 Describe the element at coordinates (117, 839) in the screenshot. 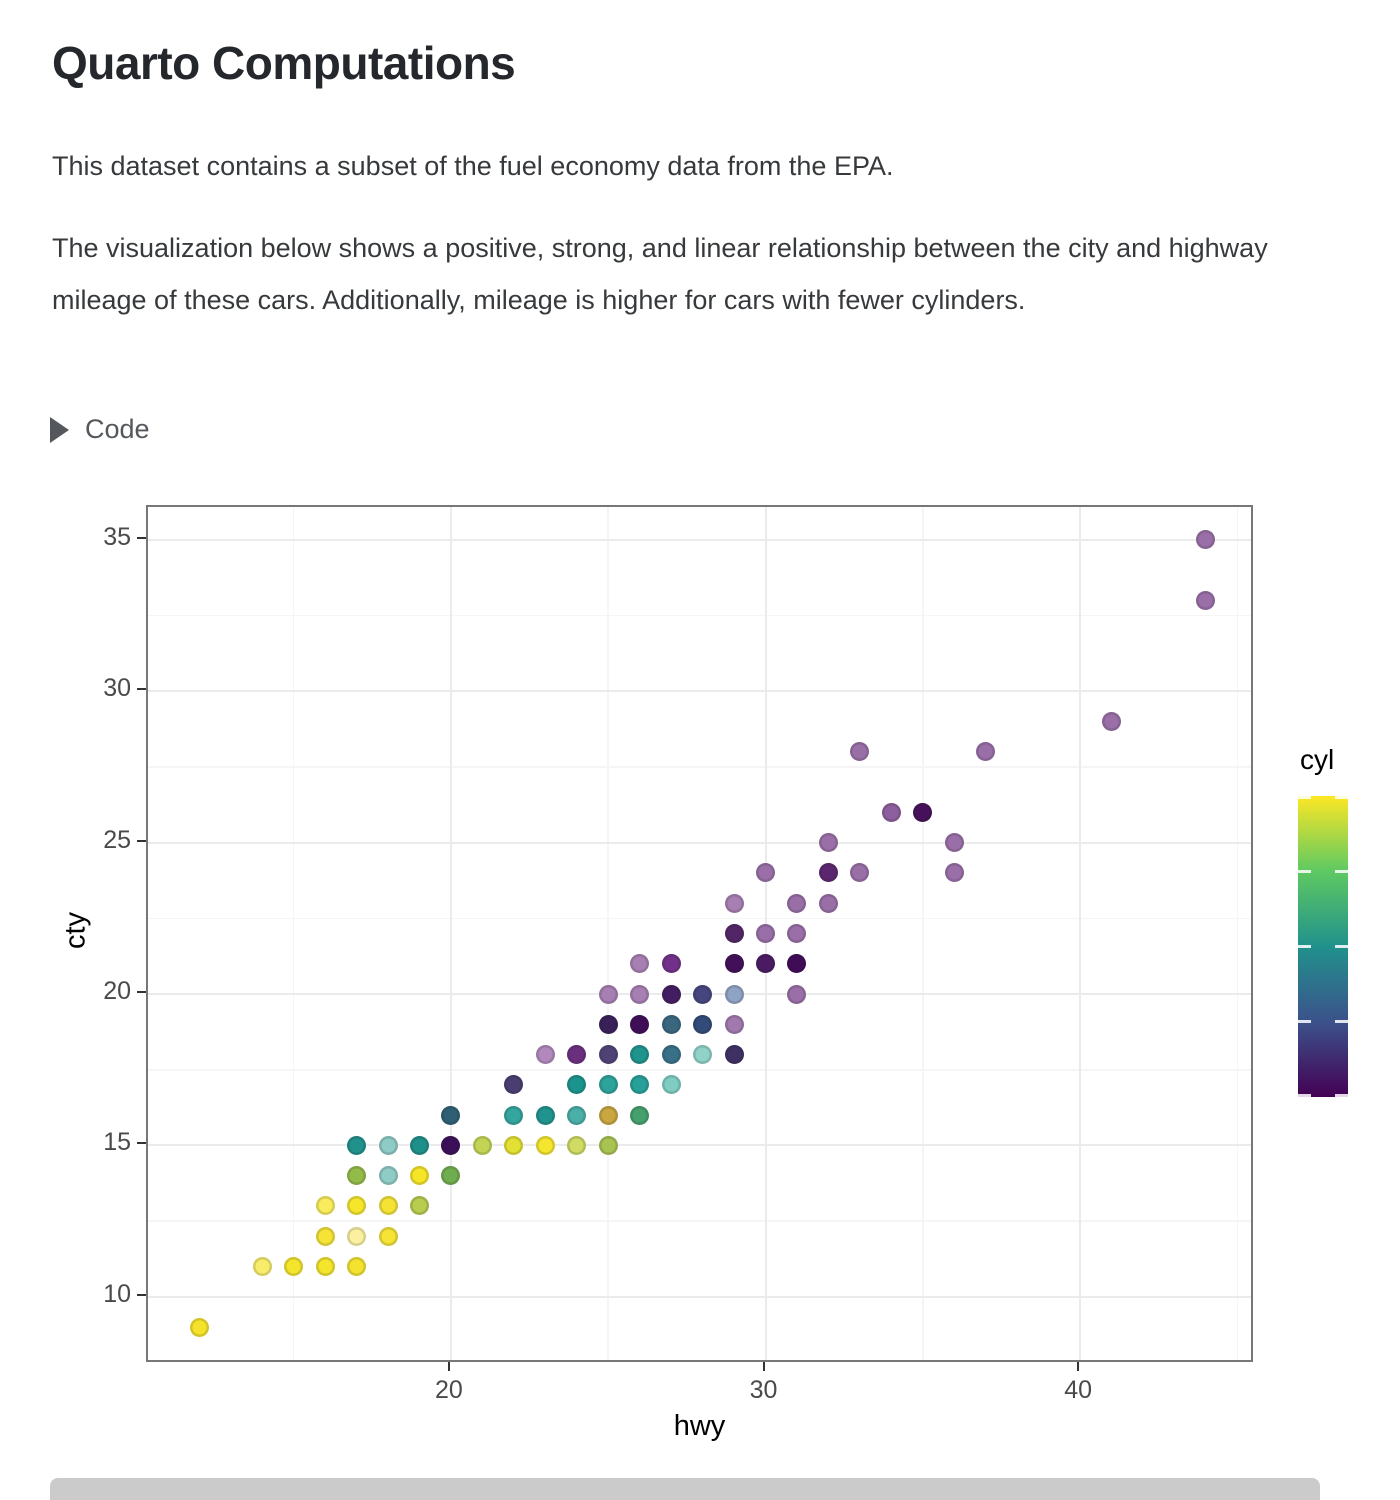

I see `y-tick-label: 25` at that location.